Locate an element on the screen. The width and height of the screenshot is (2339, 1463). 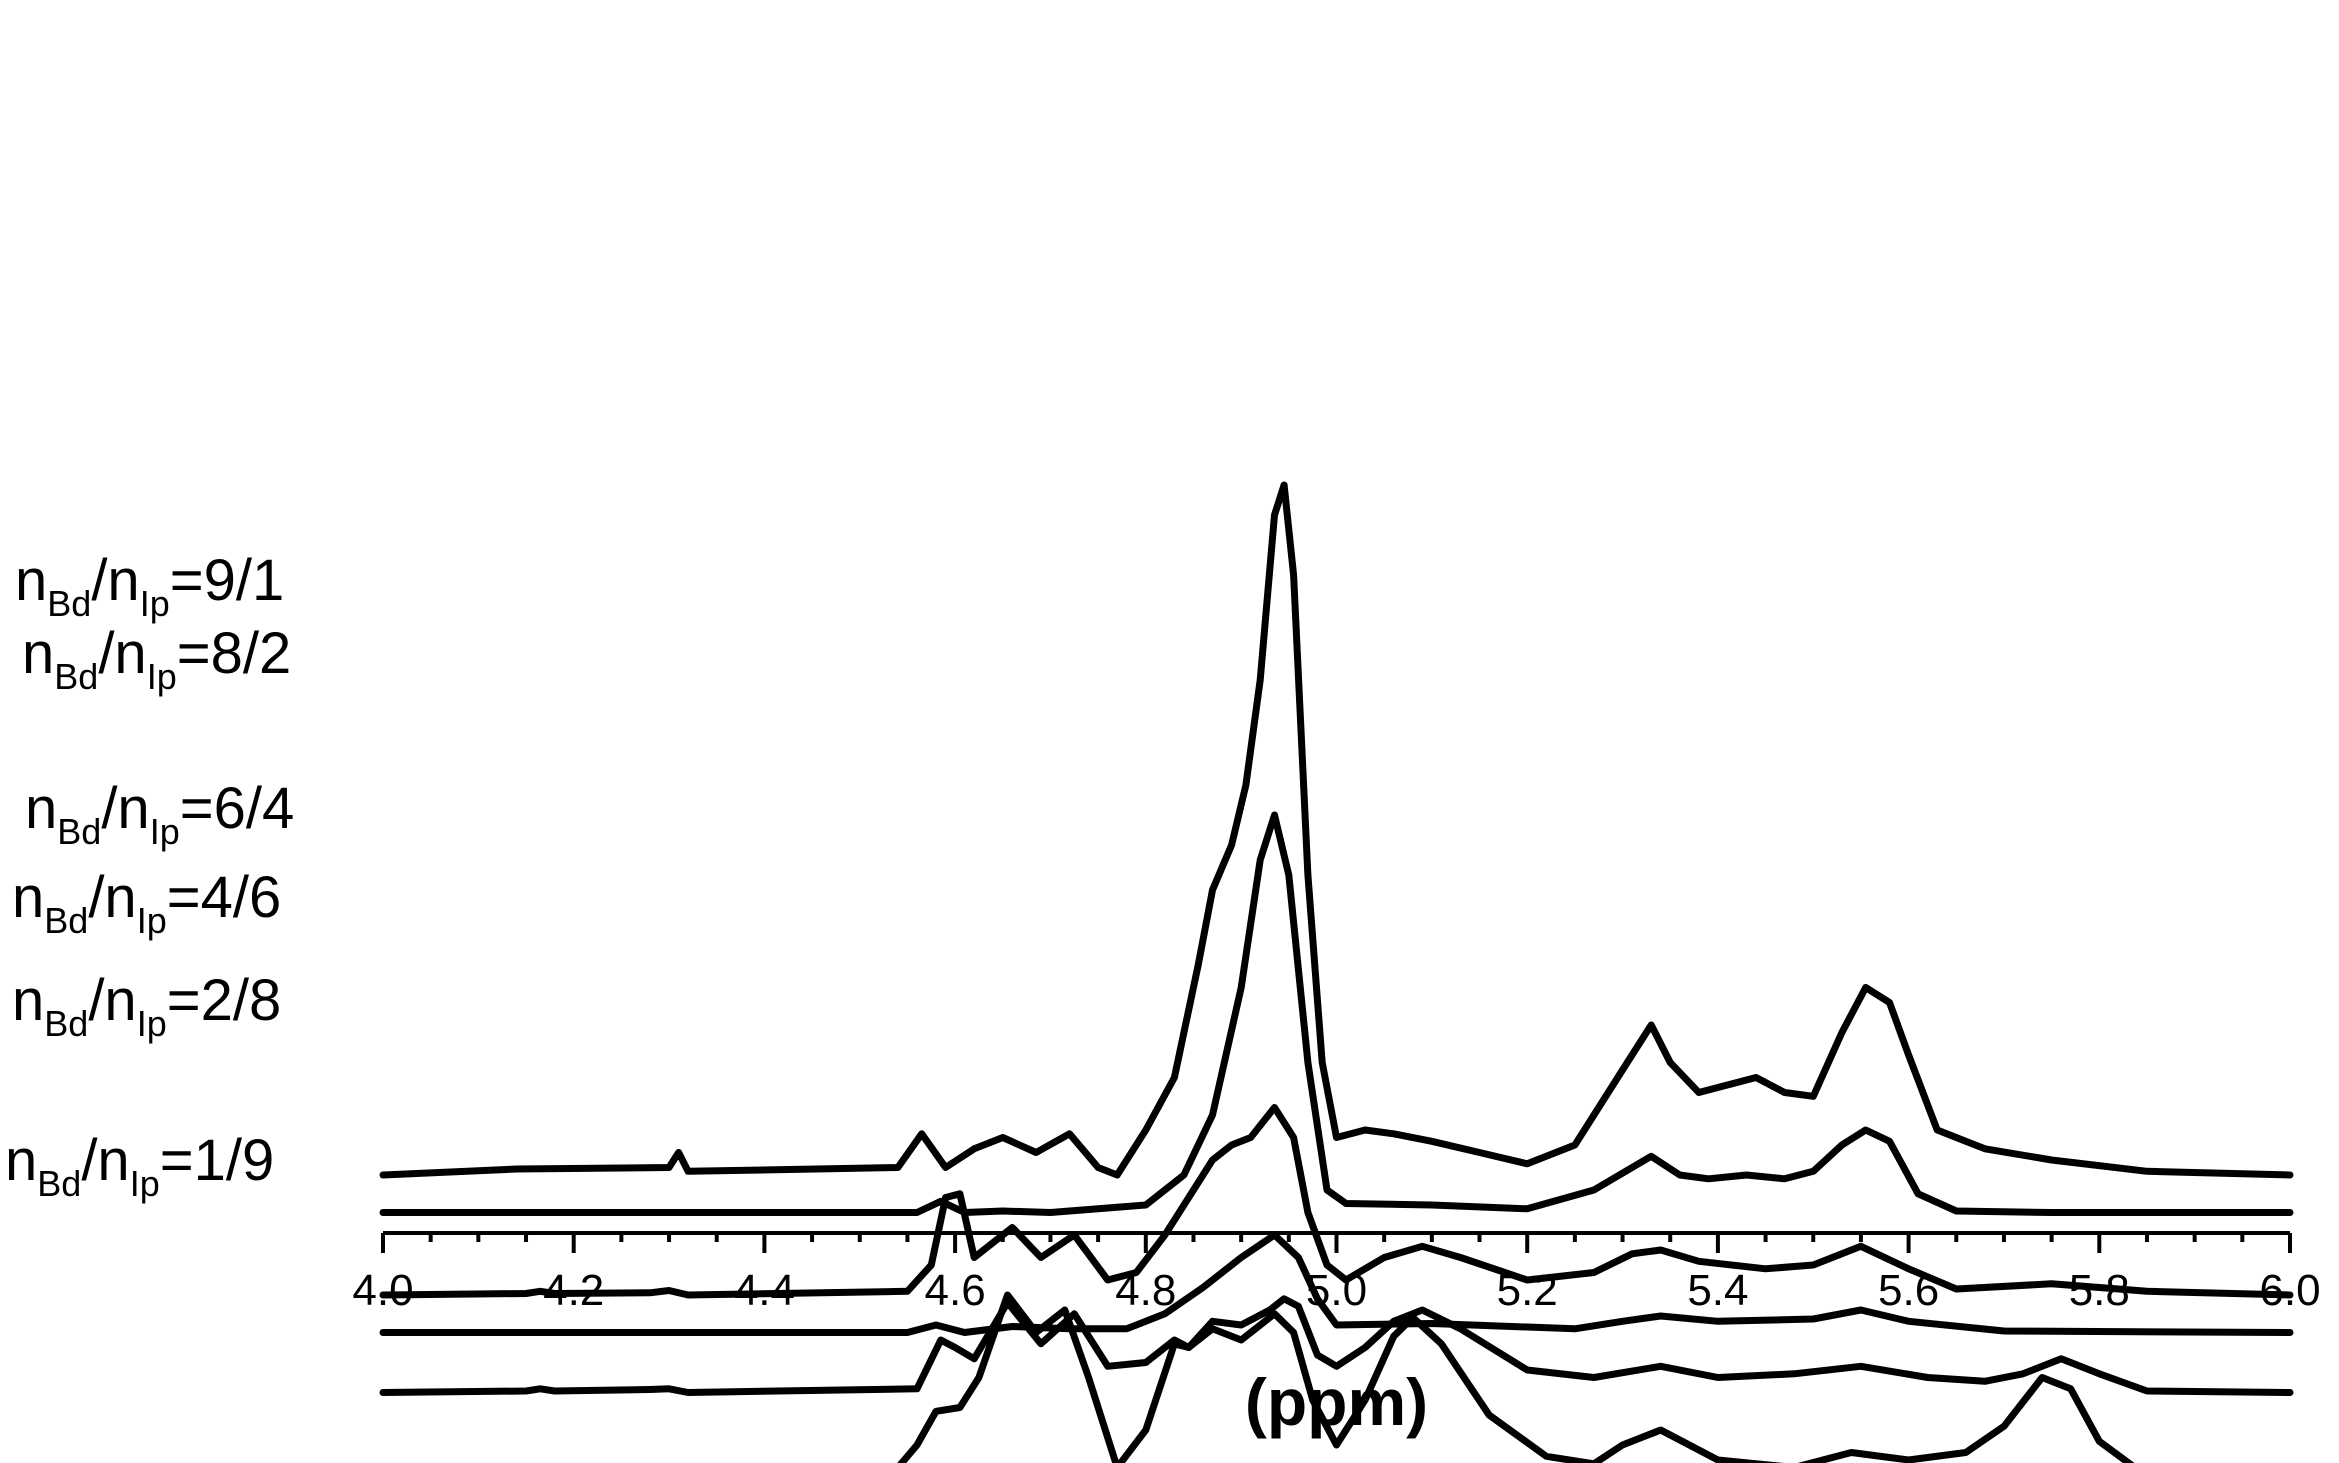
x-axis: 4.0 4.2 4.4 4.6 4.8 5.0 5.2 5.4 5.6 5.8 6.0 is located at coordinates (1336, 1273).